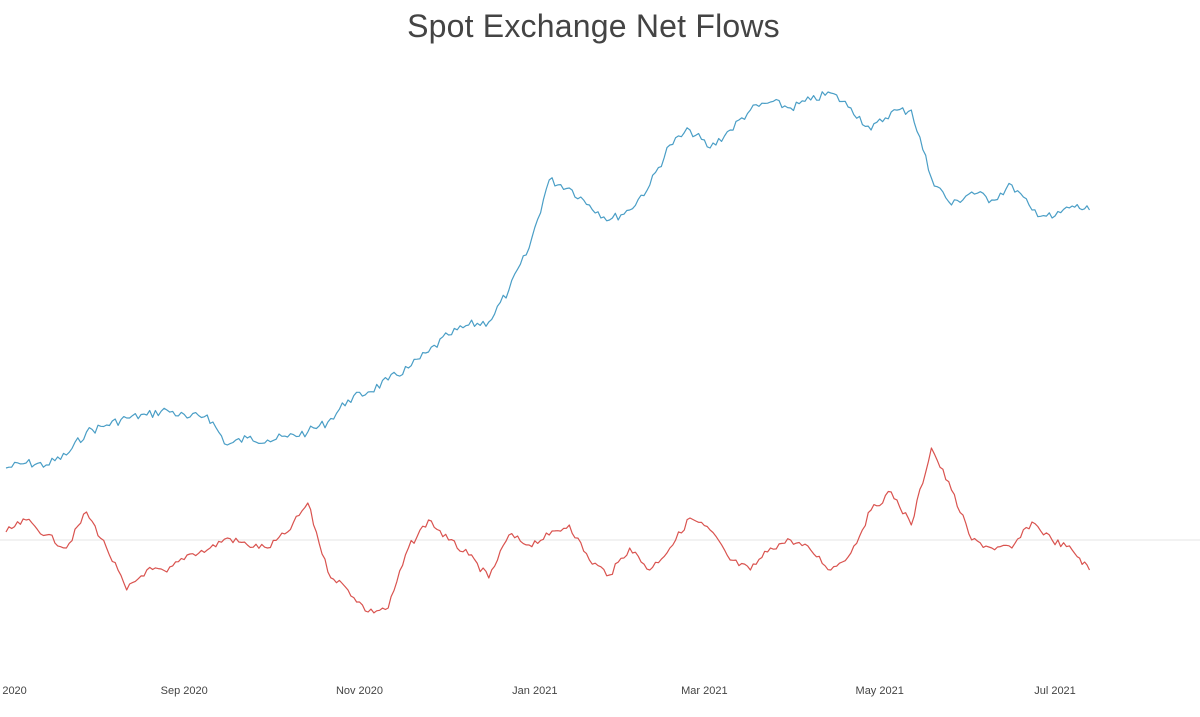 The height and width of the screenshot is (717, 1200). Describe the element at coordinates (13, 691) in the screenshot. I see `x-tick-label: Jul 2020` at that location.